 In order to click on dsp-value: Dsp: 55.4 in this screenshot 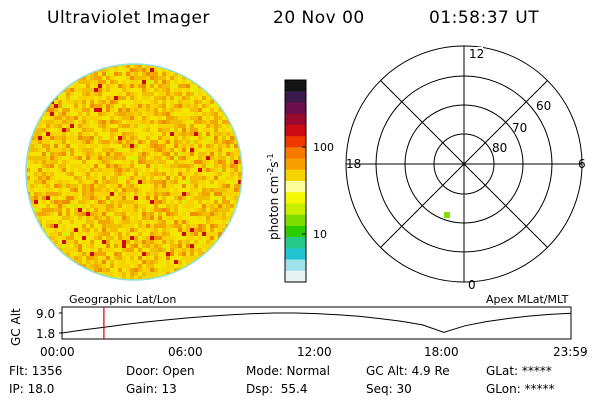, I will do `click(277, 389)`.